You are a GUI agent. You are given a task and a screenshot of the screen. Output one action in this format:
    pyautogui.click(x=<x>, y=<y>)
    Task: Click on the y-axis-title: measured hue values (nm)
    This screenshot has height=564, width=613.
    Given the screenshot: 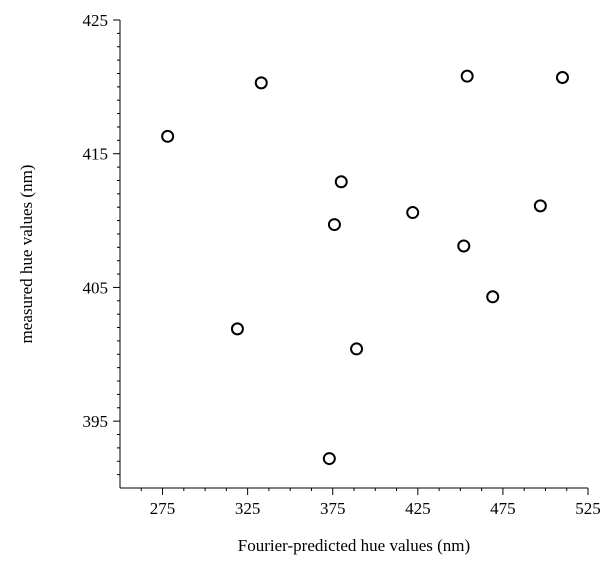 What is the action you would take?
    pyautogui.click(x=26, y=254)
    